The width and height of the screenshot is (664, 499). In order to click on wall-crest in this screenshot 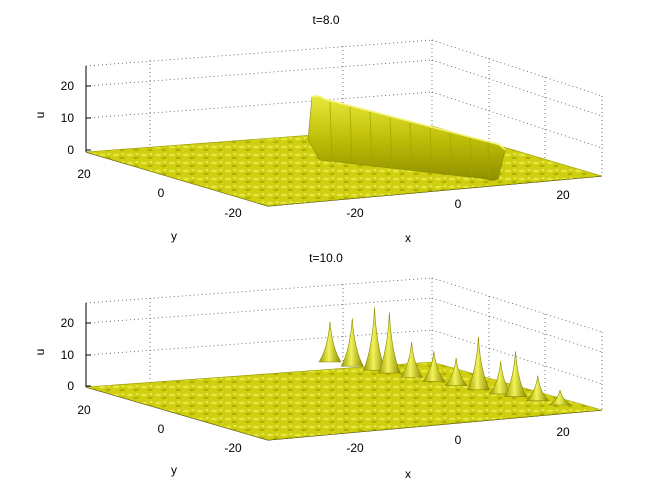, I will do `click(408, 123)`.